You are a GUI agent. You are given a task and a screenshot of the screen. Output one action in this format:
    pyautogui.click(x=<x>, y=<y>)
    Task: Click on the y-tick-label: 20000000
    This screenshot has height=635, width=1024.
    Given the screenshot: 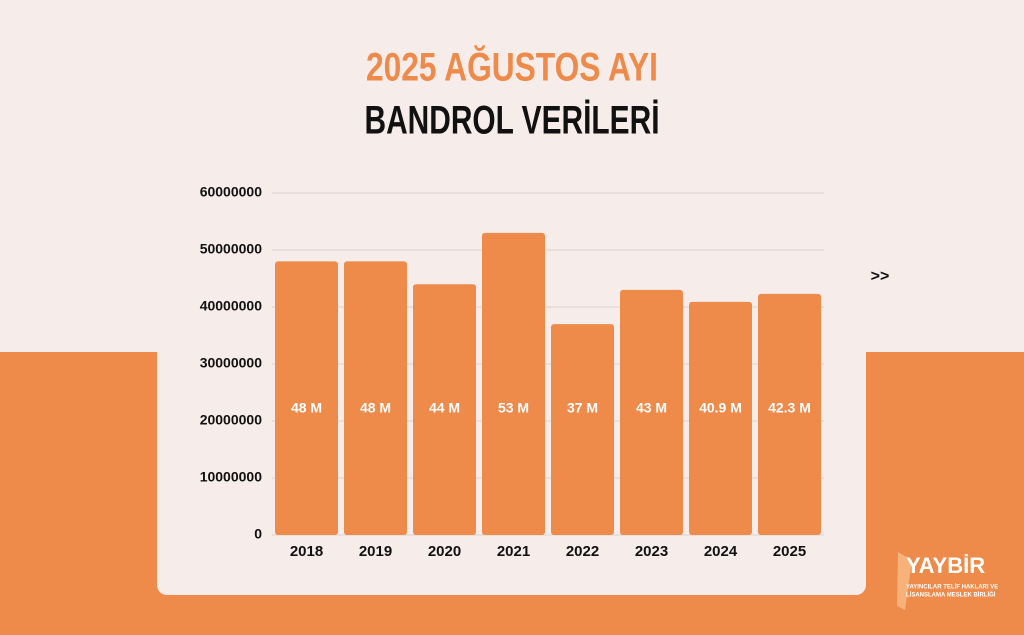 What is the action you would take?
    pyautogui.click(x=231, y=420)
    